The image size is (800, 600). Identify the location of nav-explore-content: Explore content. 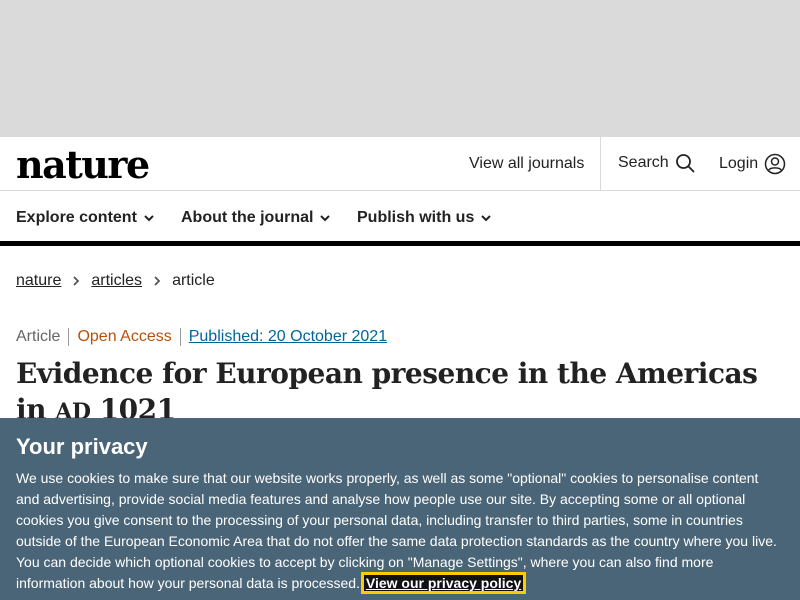
(85, 218).